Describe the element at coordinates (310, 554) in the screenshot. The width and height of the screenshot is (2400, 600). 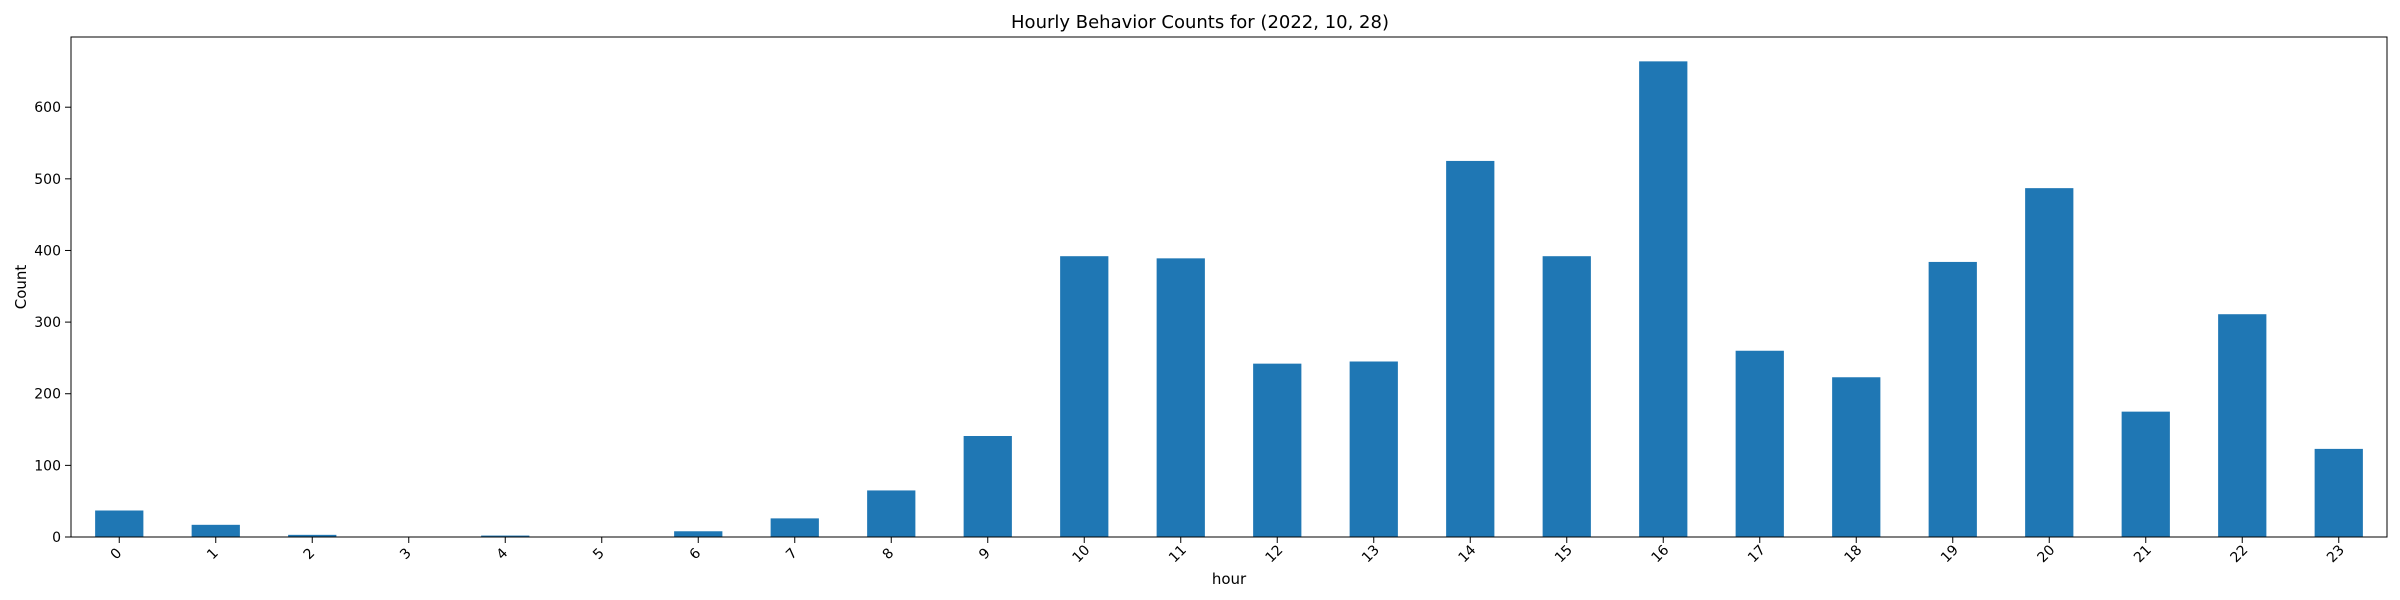
I see `x-tick-label: 2` at that location.